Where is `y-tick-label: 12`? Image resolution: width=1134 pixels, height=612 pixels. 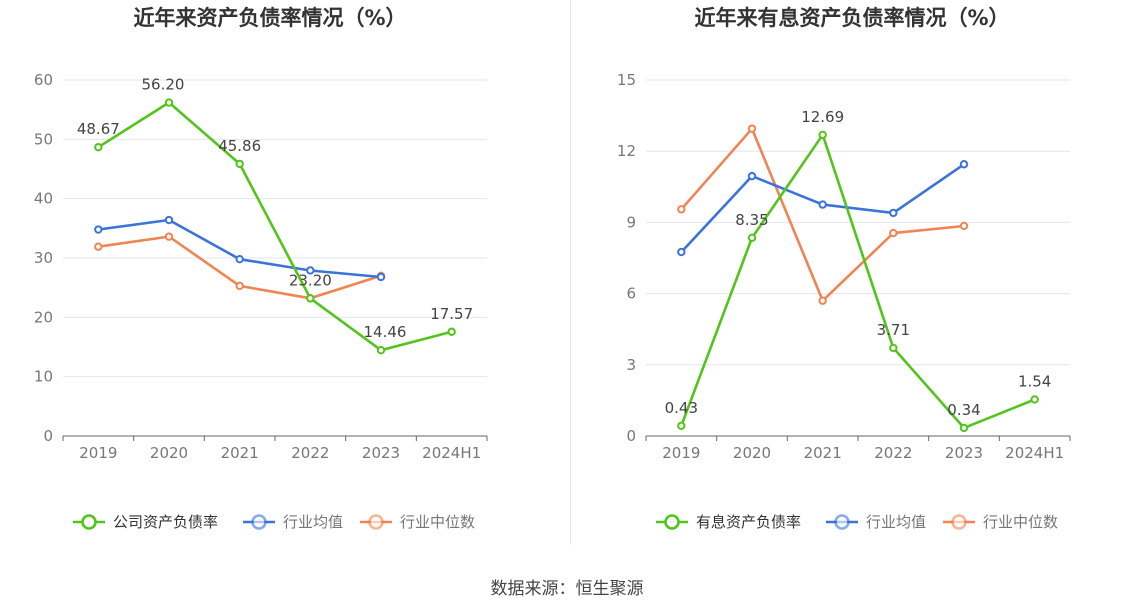
y-tick-label: 12 is located at coordinates (626, 151).